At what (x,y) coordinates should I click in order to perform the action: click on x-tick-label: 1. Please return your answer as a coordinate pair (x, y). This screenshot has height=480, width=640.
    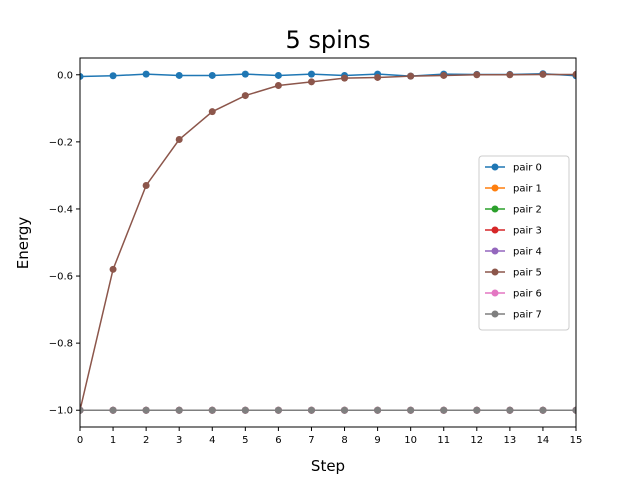
    Looking at the image, I should click on (113, 440).